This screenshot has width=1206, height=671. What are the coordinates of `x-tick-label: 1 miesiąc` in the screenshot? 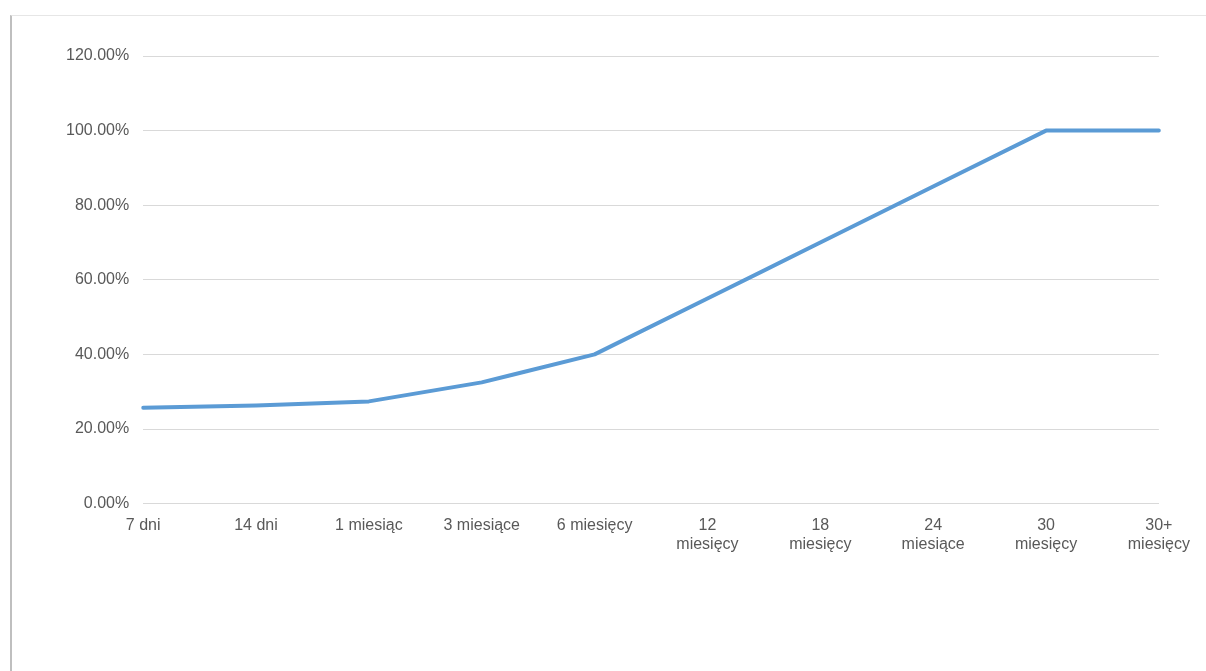 It's located at (369, 524).